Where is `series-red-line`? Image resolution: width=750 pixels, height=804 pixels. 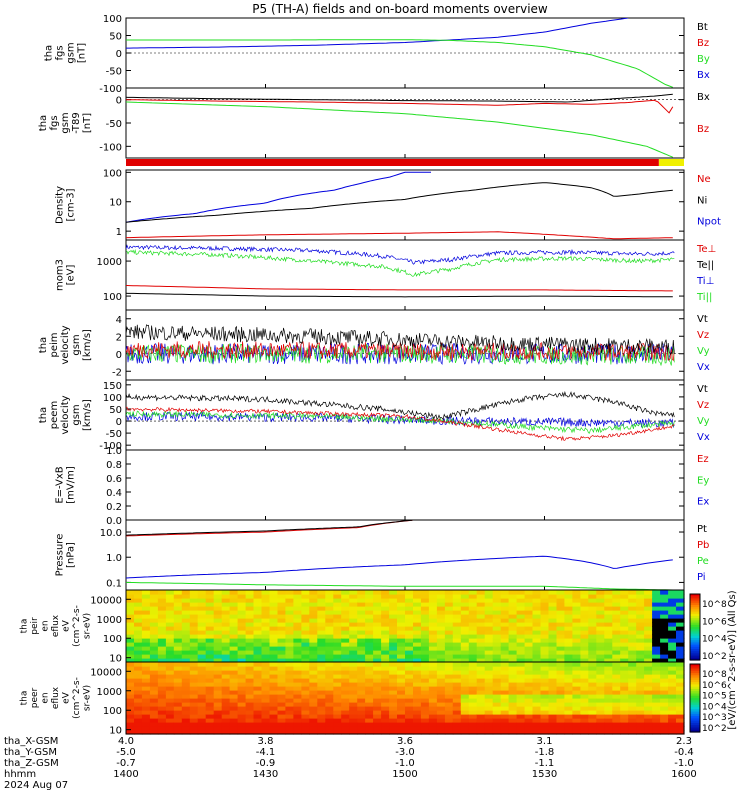 series-red-line is located at coordinates (399, 288).